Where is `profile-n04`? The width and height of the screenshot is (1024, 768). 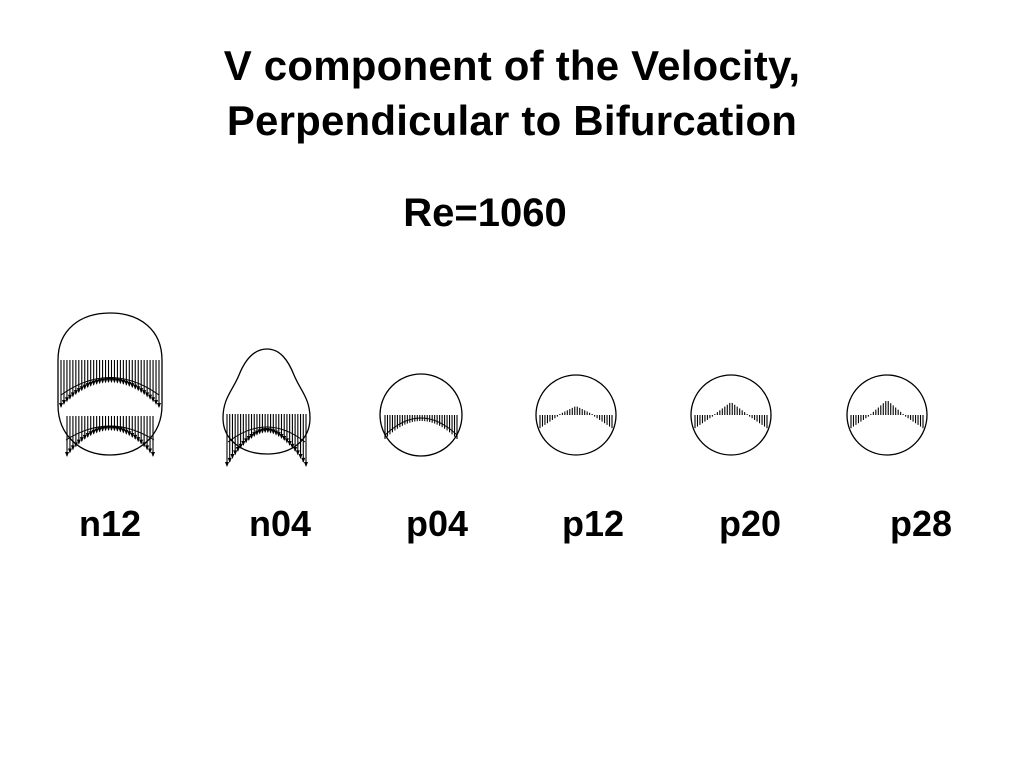
profile-n04 is located at coordinates (266, 407).